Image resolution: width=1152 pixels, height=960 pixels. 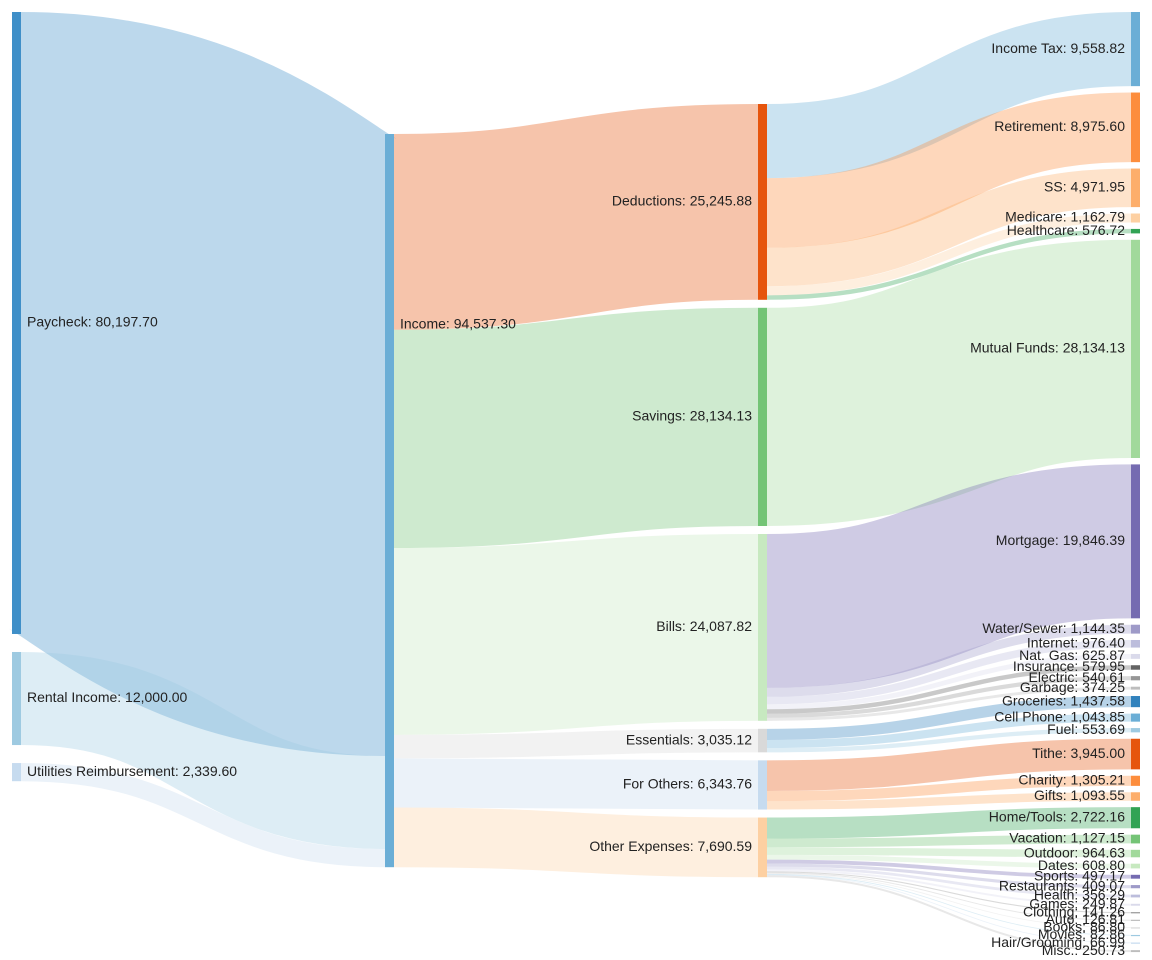 I want to click on node-essentials, so click(x=762, y=740).